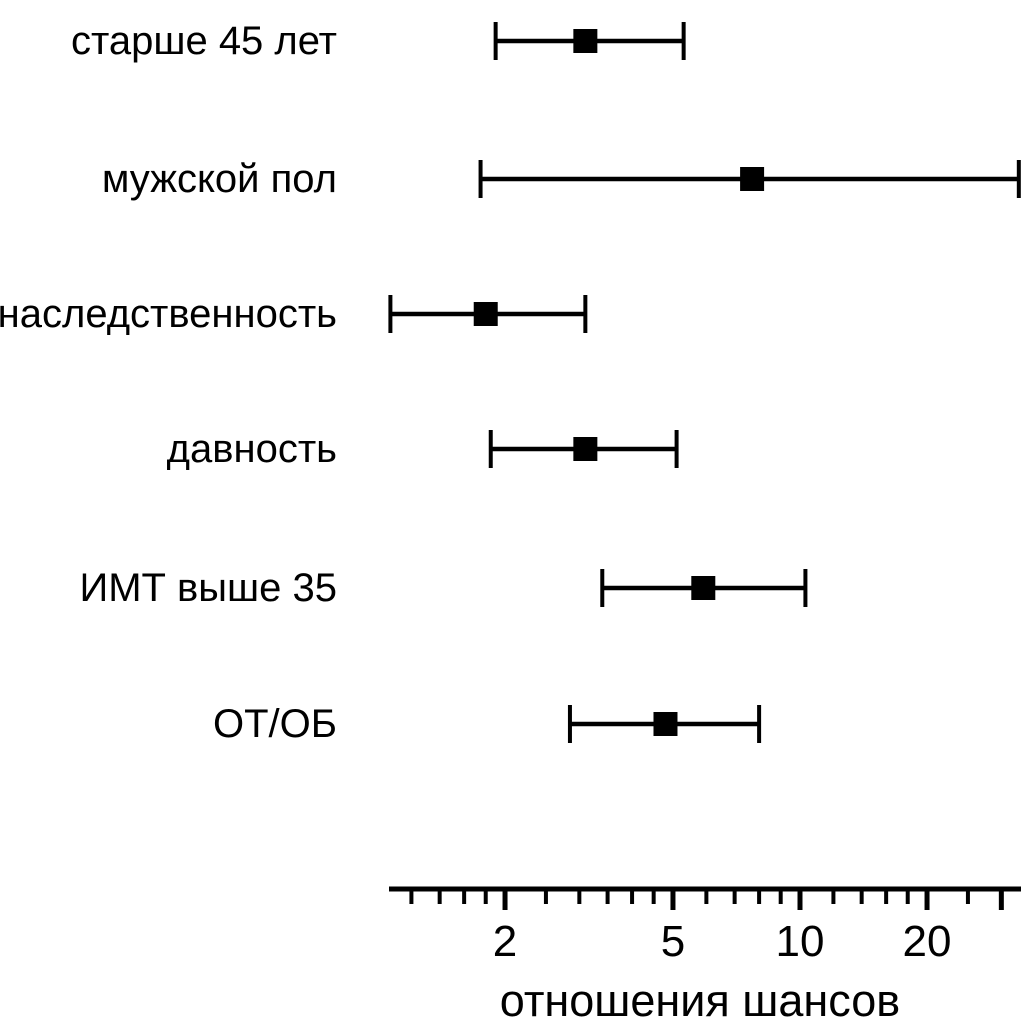  What do you see at coordinates (487, 724) in the screenshot?
I see `forest-row: ОТ/ОБ` at bounding box center [487, 724].